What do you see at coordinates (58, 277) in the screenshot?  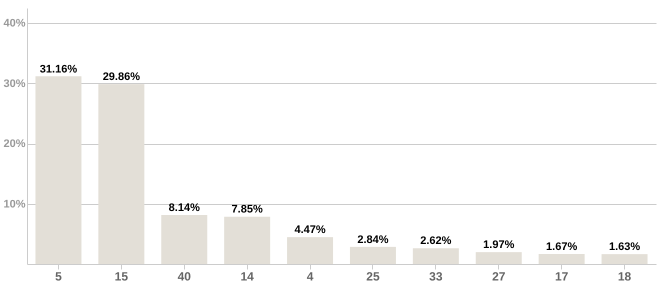 I see `x-tick-label: 5` at bounding box center [58, 277].